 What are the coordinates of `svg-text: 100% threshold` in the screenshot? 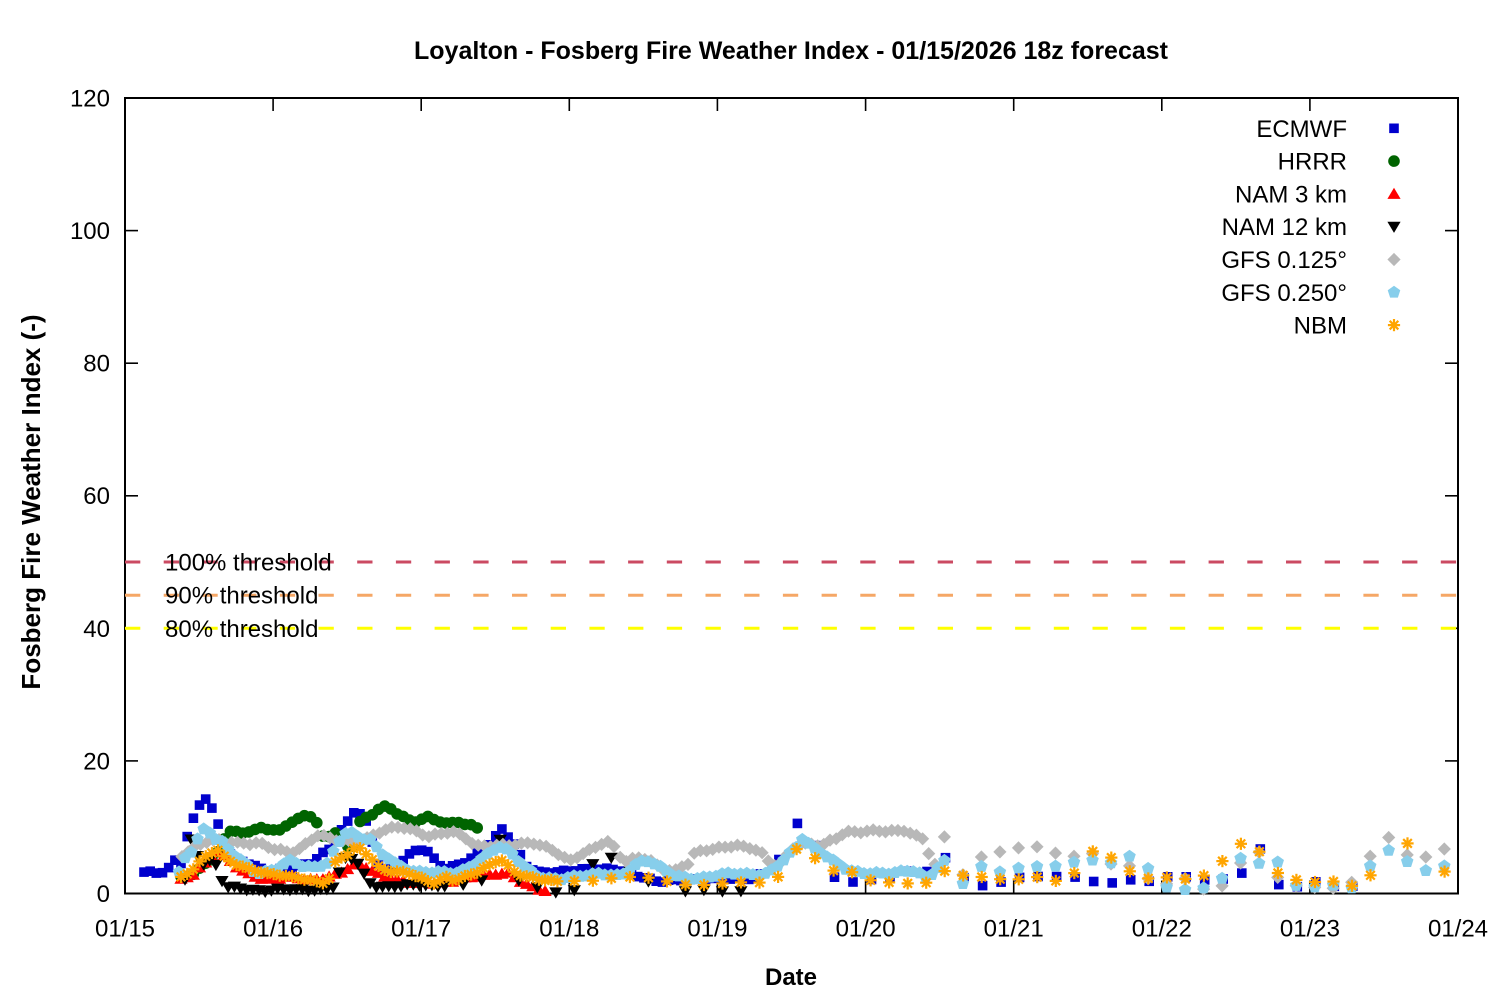 It's located at (248, 563).